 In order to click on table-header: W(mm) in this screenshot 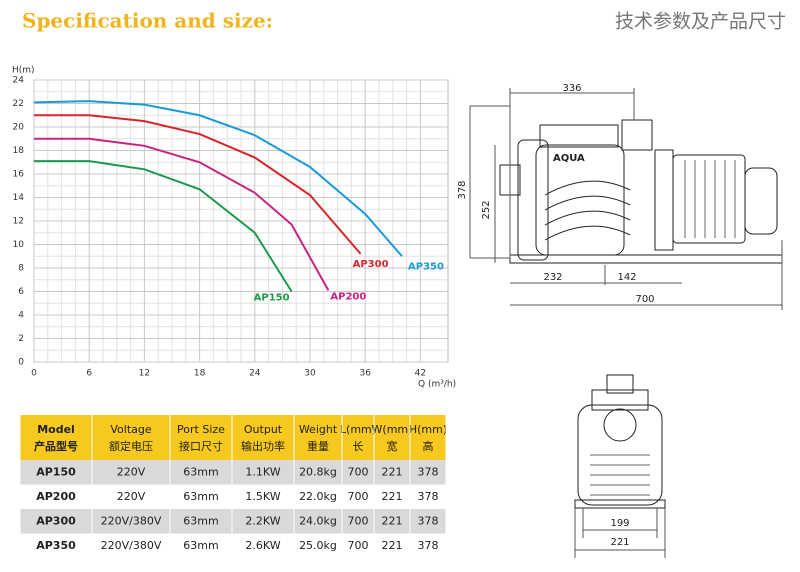, I will do `click(392, 429)`.